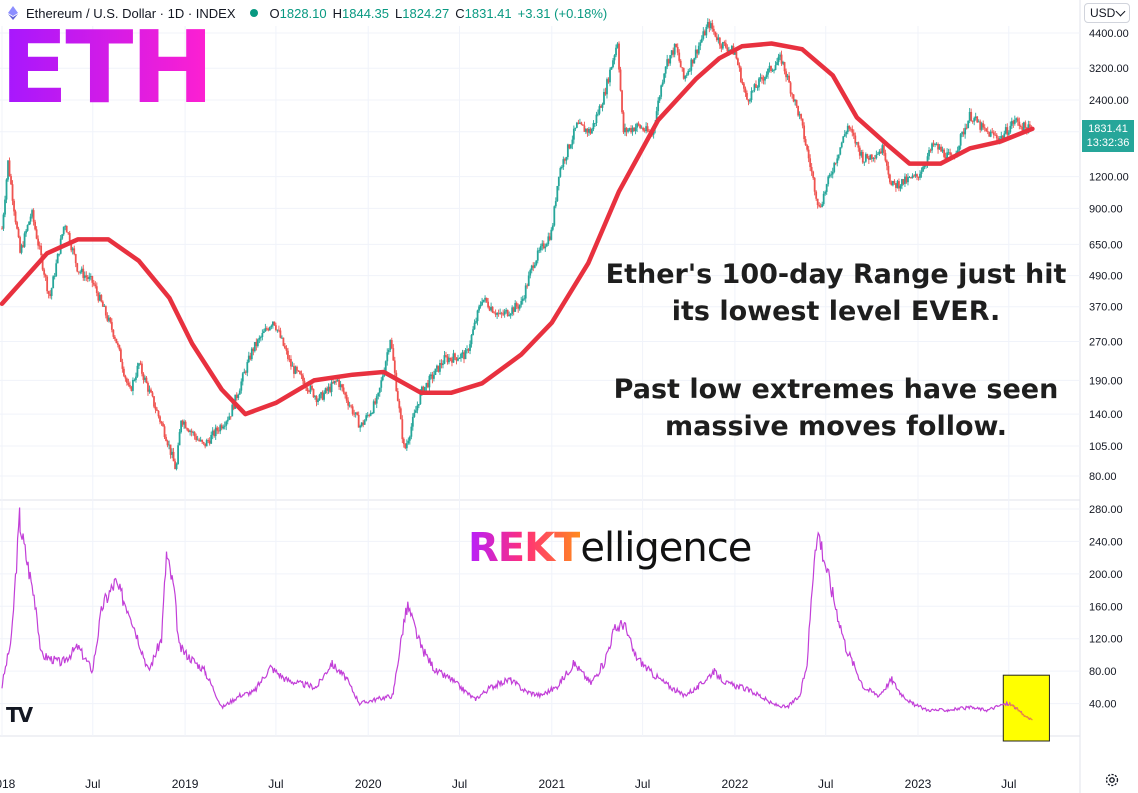  What do you see at coordinates (19, 715) in the screenshot?
I see `tradingview-logo: TV` at bounding box center [19, 715].